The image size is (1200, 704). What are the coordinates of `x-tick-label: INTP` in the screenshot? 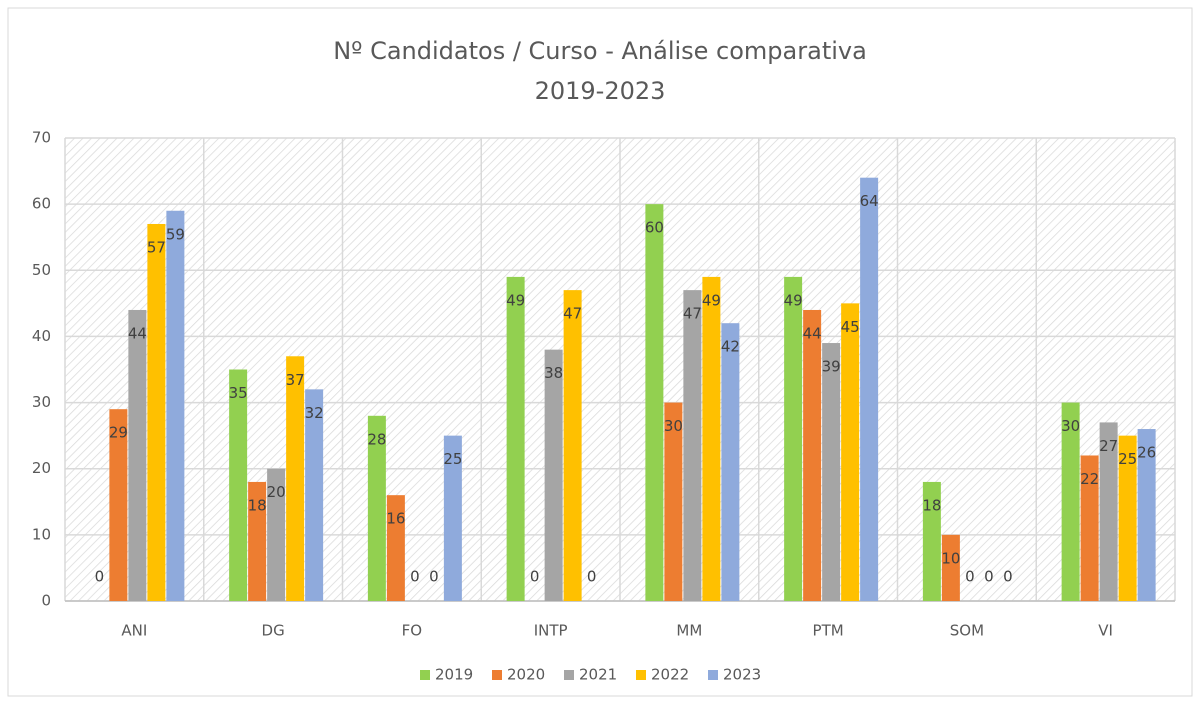 It's located at (551, 631).